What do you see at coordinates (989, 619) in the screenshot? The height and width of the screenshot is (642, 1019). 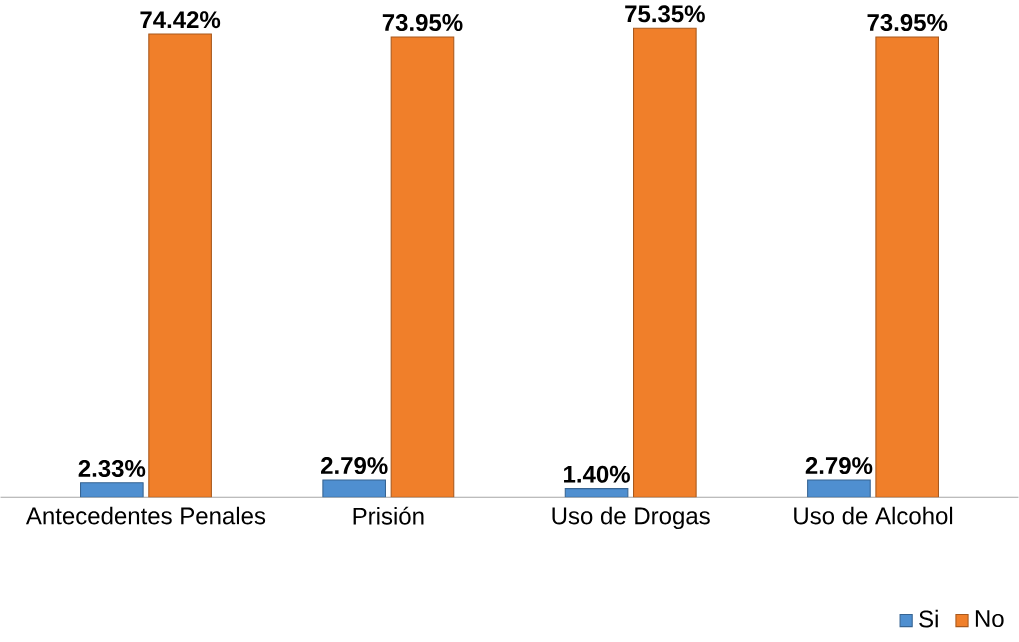 I see `legend-label: No` at bounding box center [989, 619].